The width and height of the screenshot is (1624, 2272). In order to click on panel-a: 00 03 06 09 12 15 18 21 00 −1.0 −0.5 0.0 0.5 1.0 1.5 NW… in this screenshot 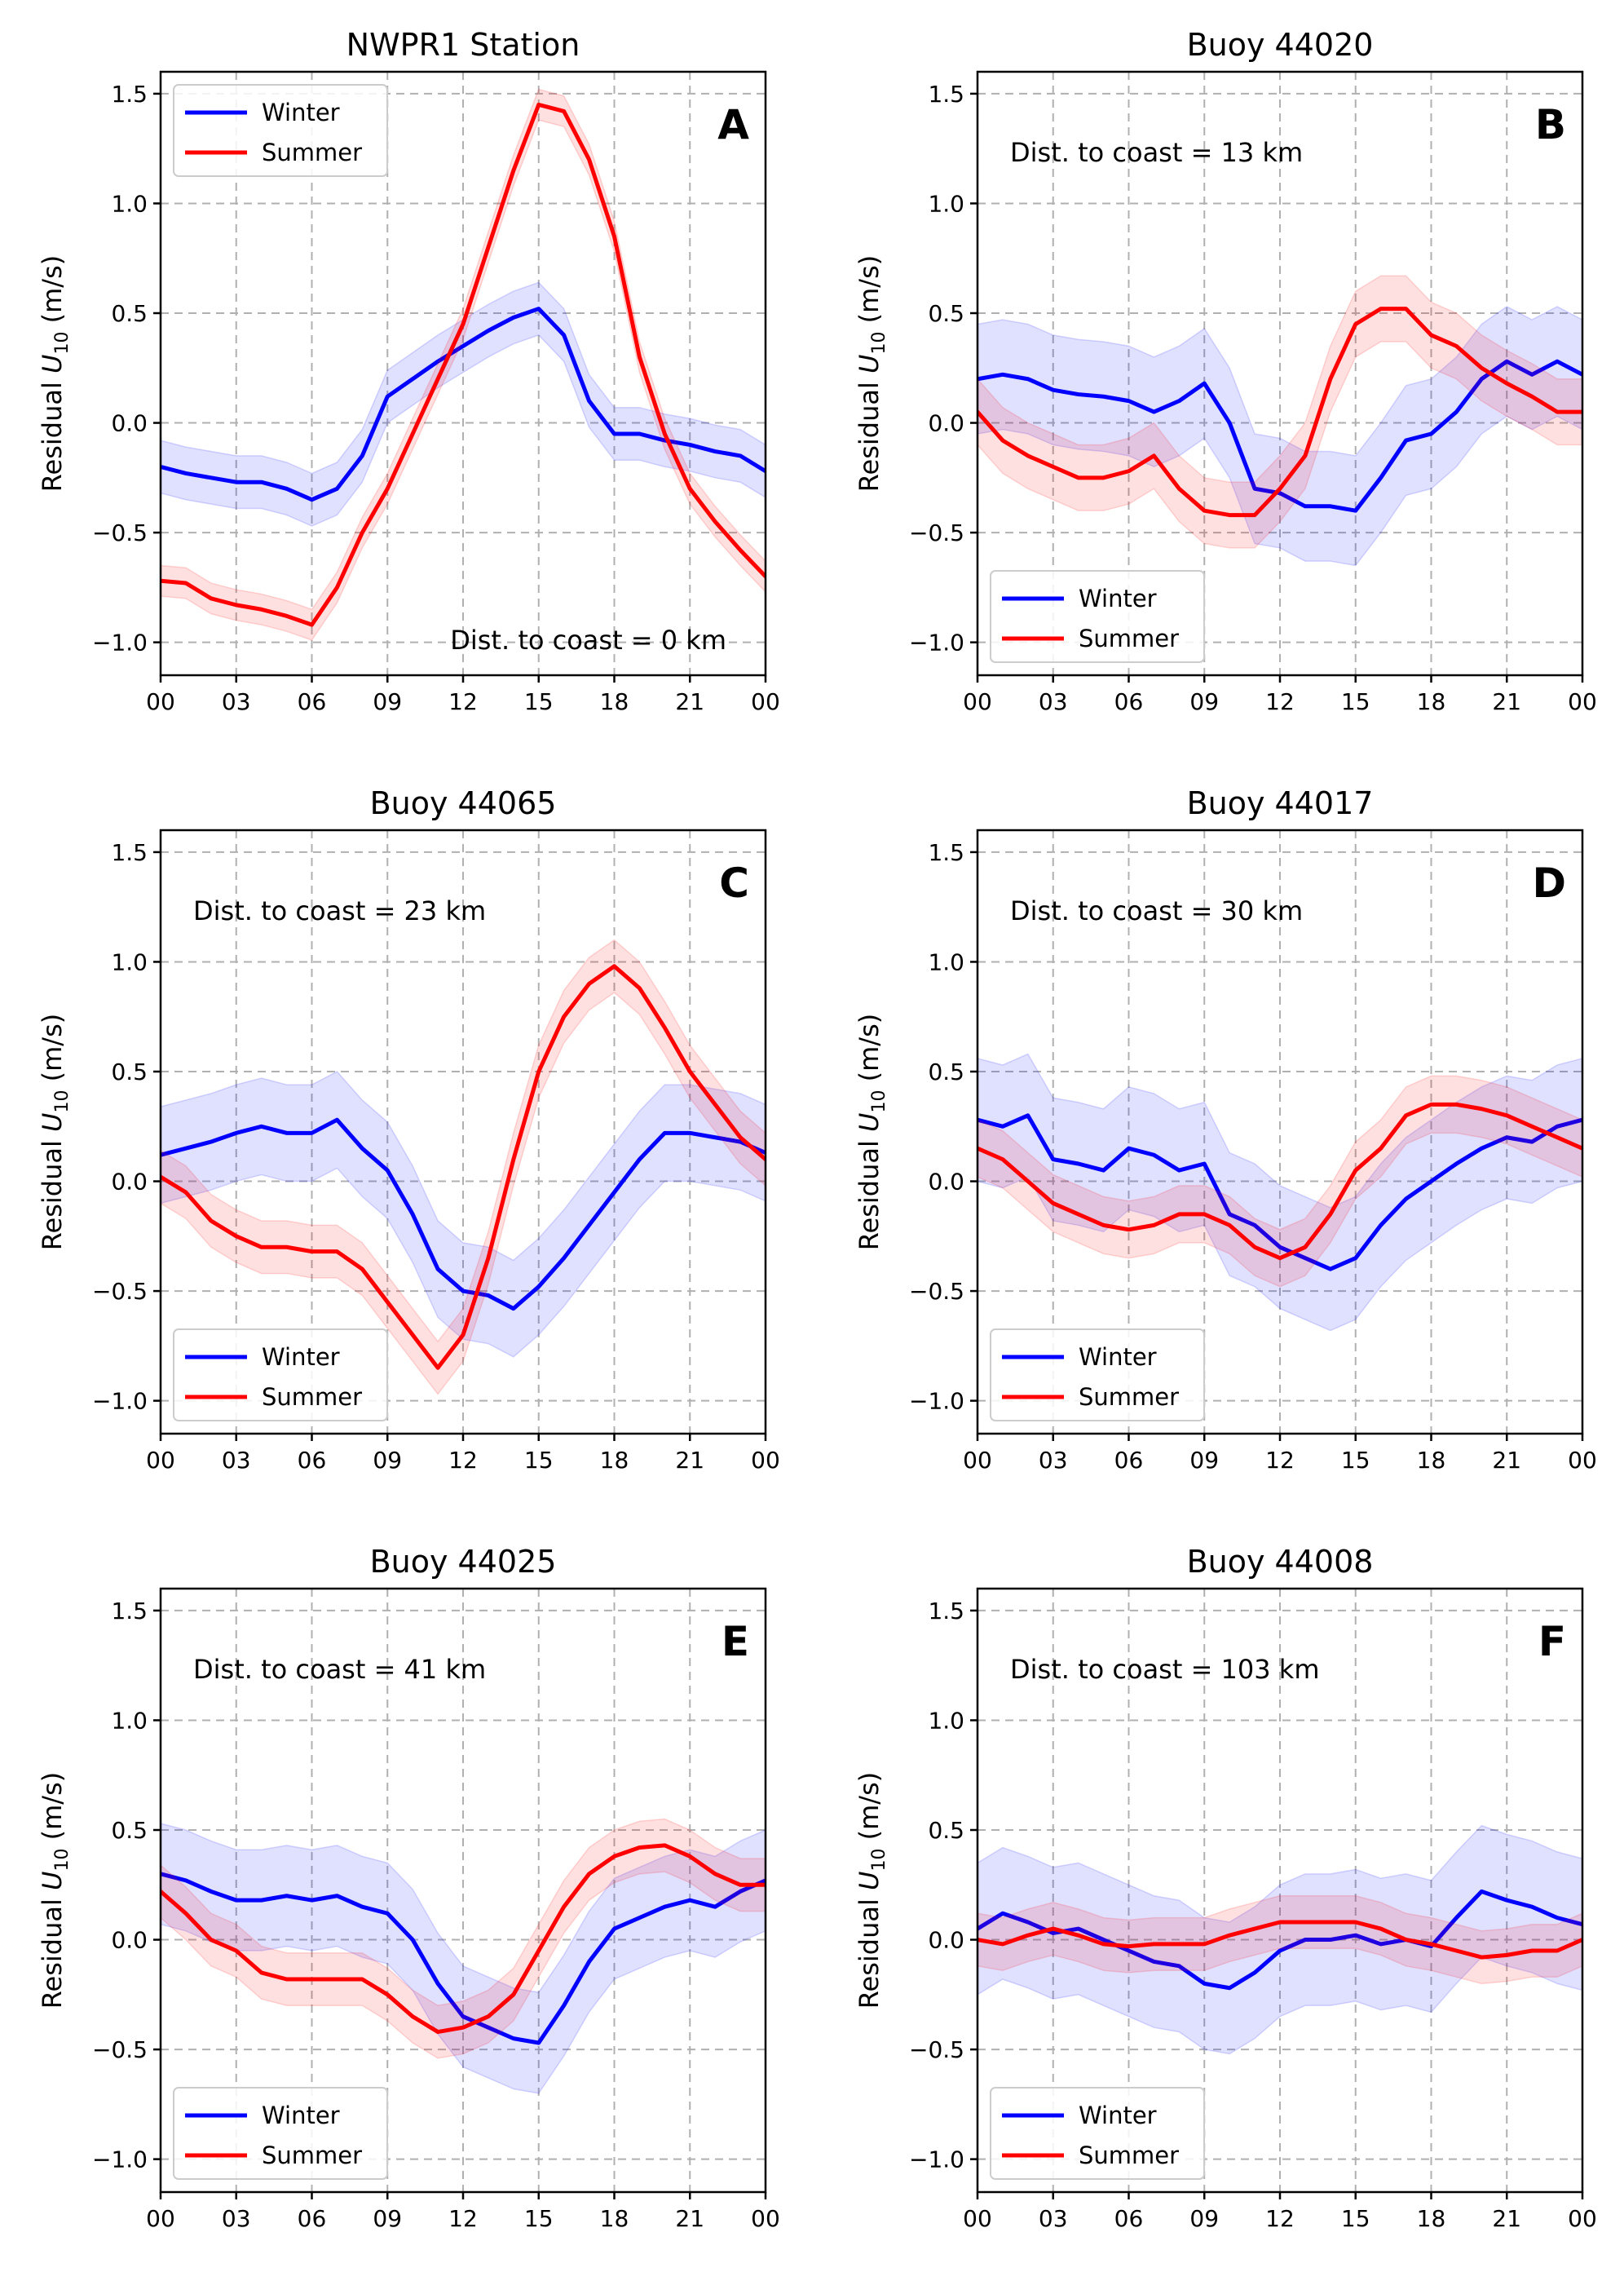, I will do `click(408, 371)`.